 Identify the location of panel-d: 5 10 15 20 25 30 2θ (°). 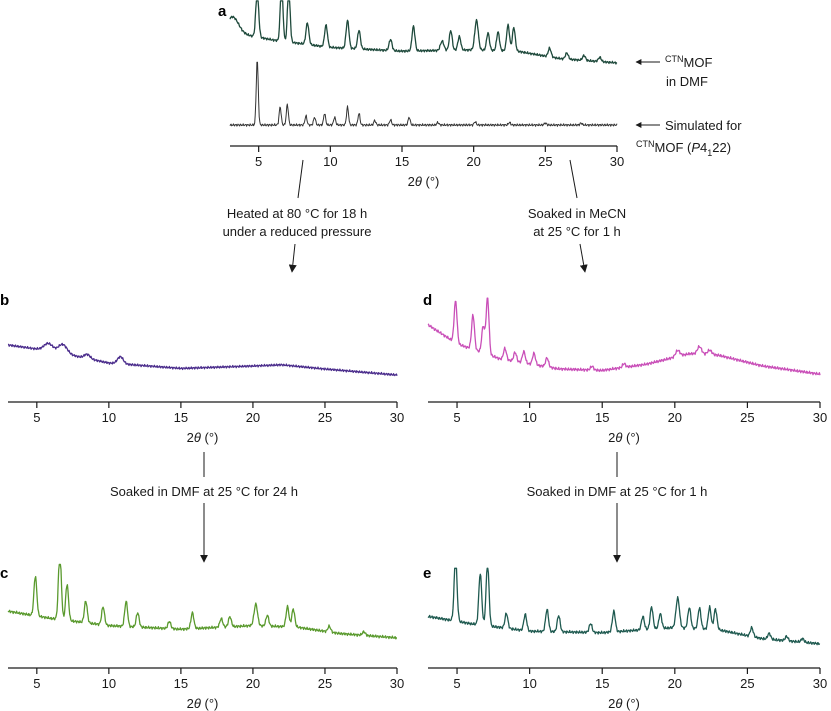
(627, 371).